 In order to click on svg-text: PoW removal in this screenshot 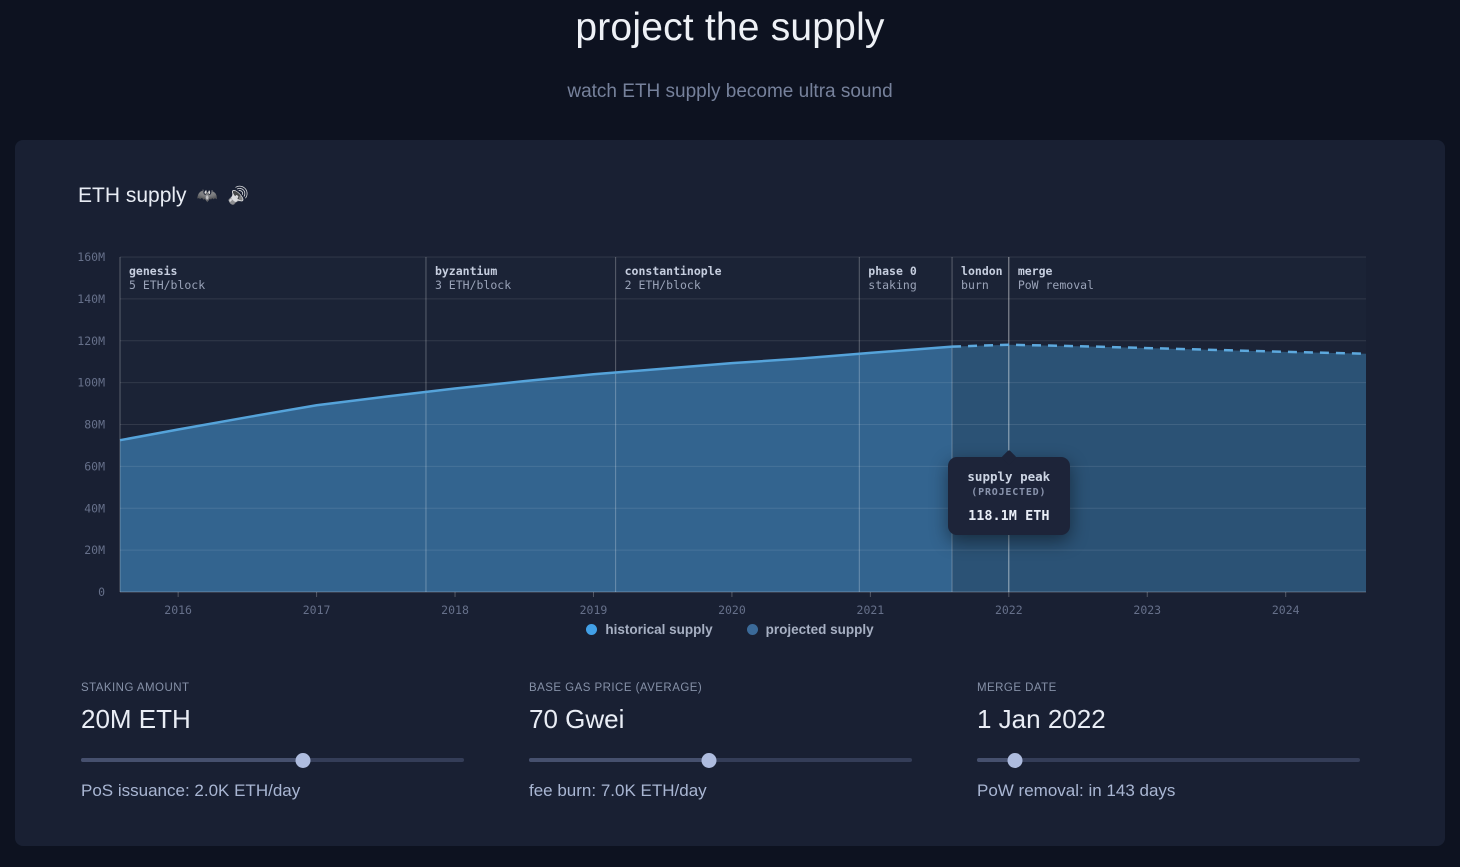, I will do `click(1056, 285)`.